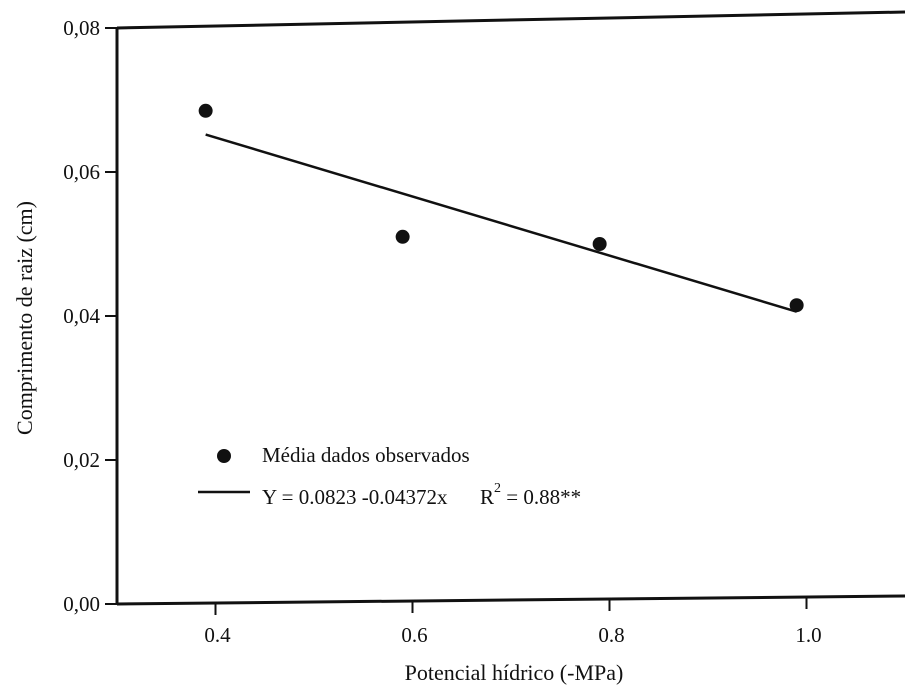 This screenshot has height=692, width=908. I want to click on x-tick-label: 0.6, so click(414, 635).